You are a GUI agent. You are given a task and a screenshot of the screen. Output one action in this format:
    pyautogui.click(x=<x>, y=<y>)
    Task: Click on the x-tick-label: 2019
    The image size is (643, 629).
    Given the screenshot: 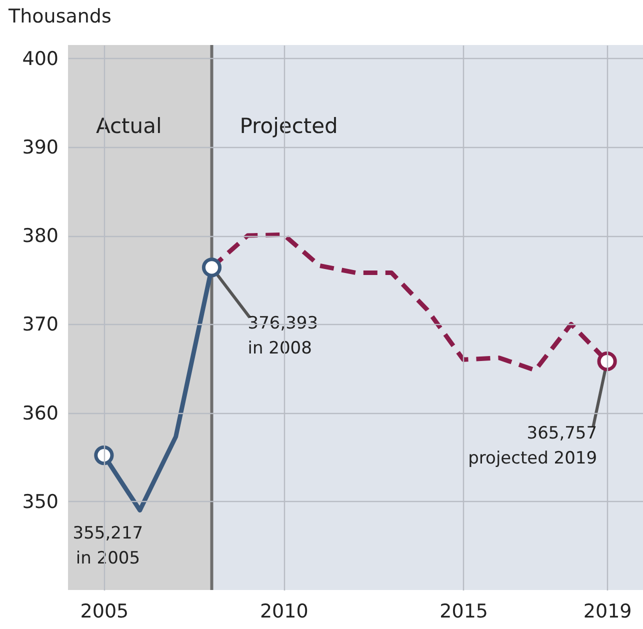 What is the action you would take?
    pyautogui.click(x=607, y=611)
    